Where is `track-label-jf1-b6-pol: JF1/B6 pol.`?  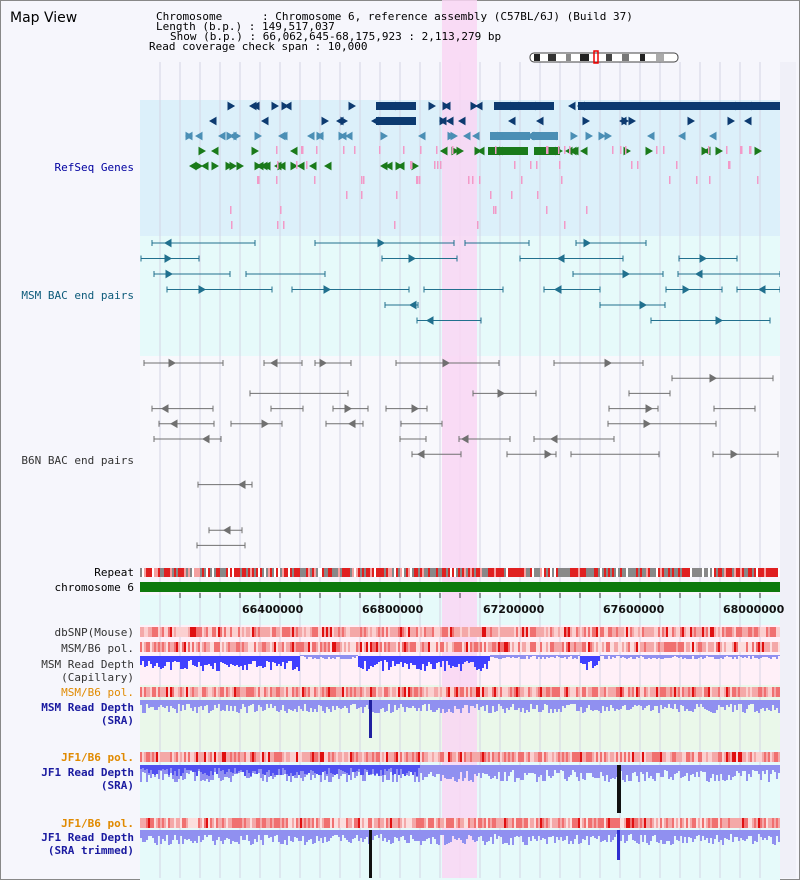
track-label-jf1-b6-pol: JF1/B6 pol. is located at coordinates (97, 757).